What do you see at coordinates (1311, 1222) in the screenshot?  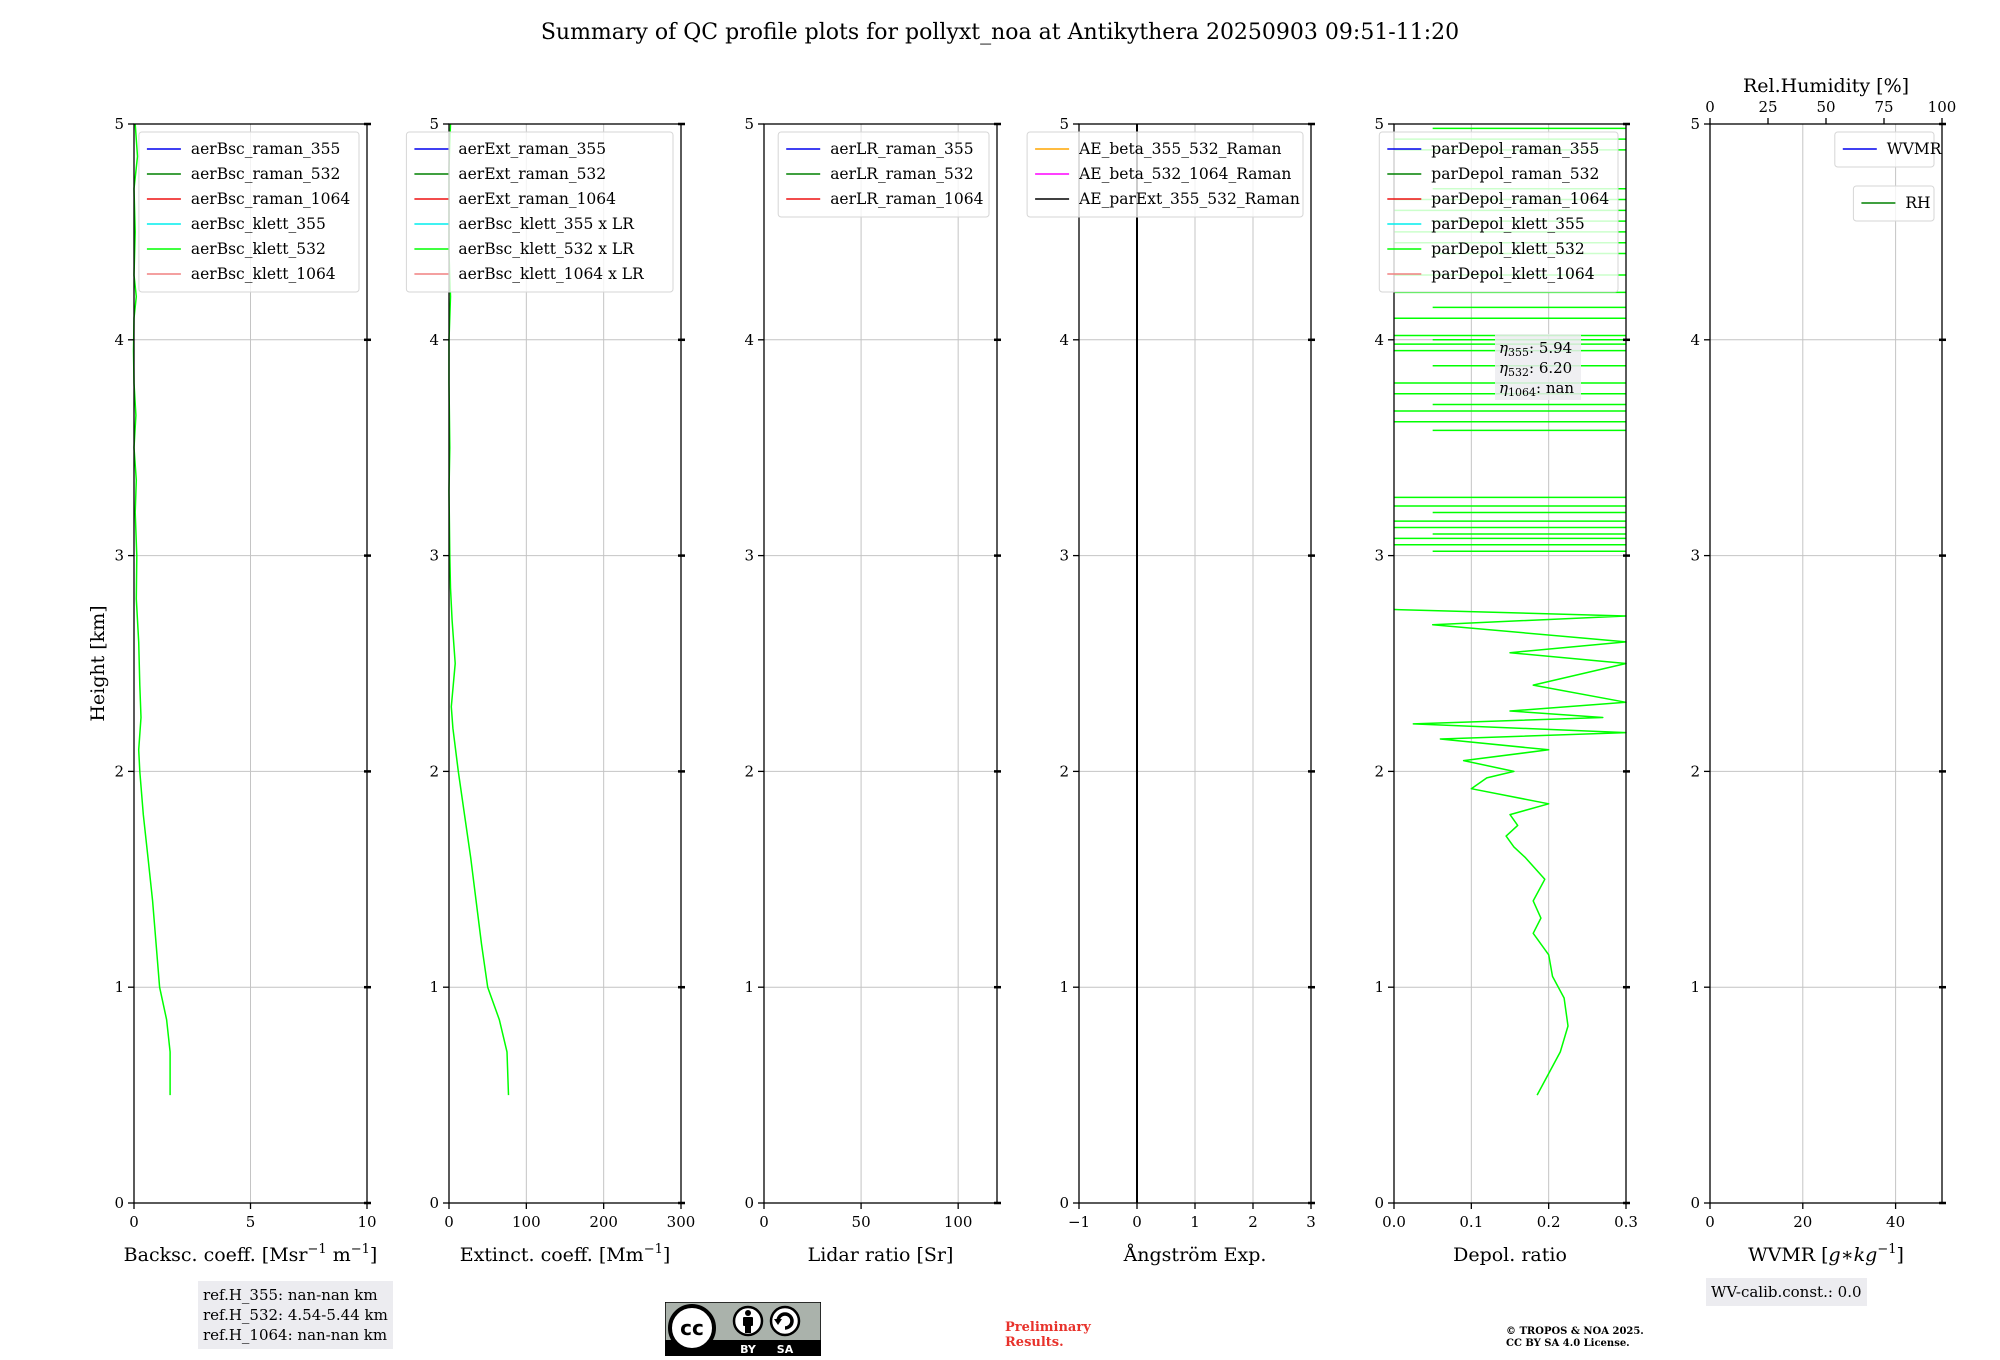 I see `x-tick-label: 3` at bounding box center [1311, 1222].